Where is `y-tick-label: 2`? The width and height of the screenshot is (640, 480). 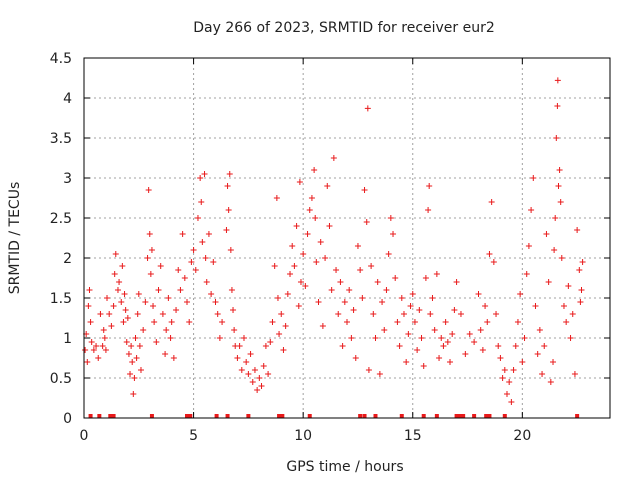 y-tick-label: 2 is located at coordinates (67, 259).